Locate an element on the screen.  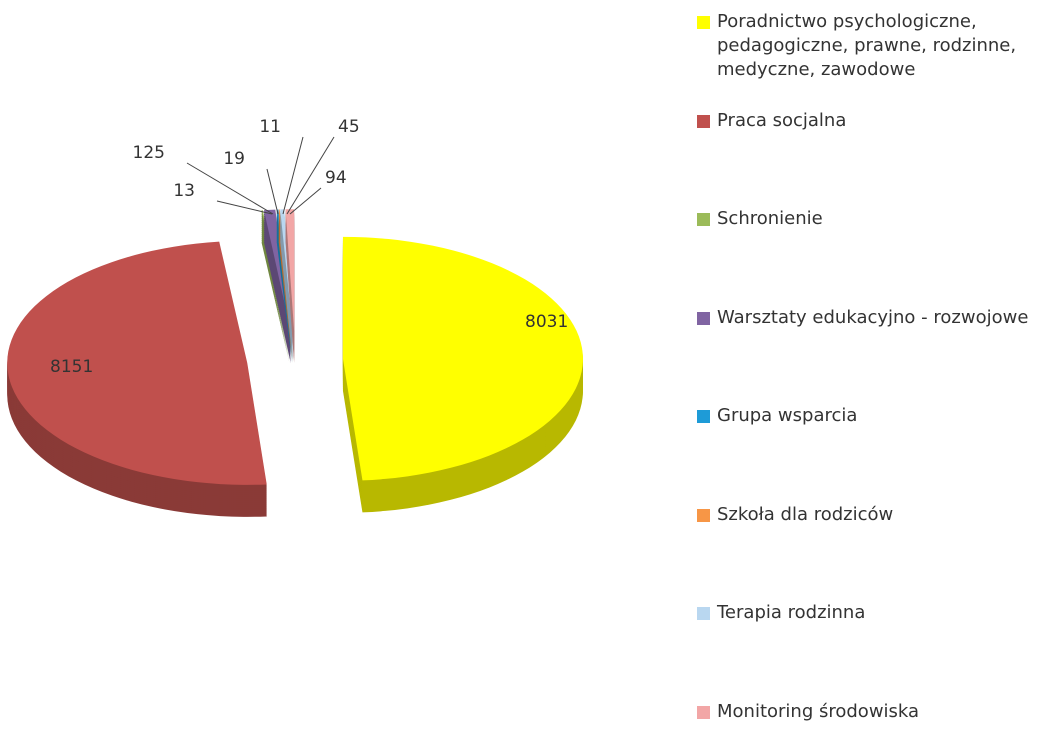
legend-item: Warsztaty edukacyjno - rozwojowe is located at coordinates (875, 318).